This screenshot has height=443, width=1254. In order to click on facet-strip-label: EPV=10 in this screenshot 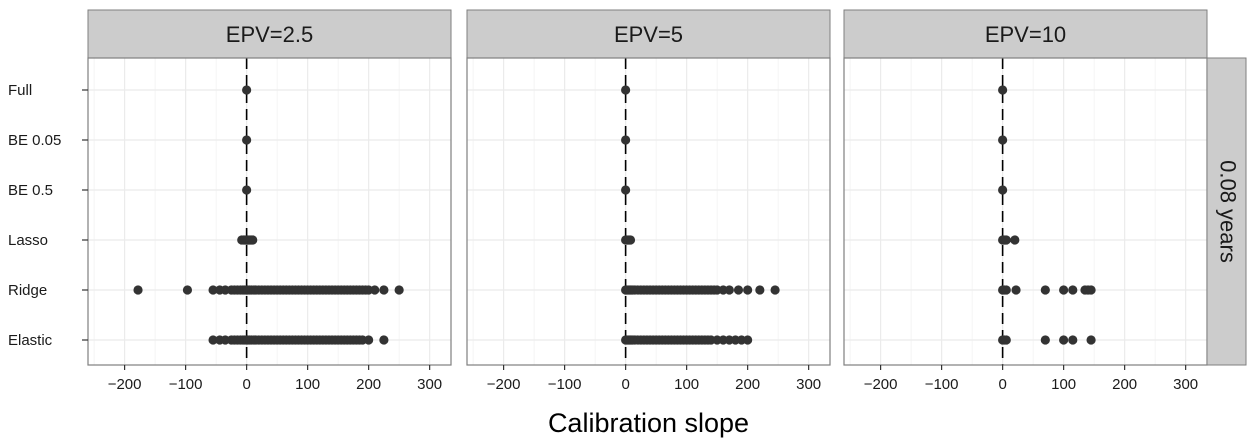, I will do `click(1025, 34)`.